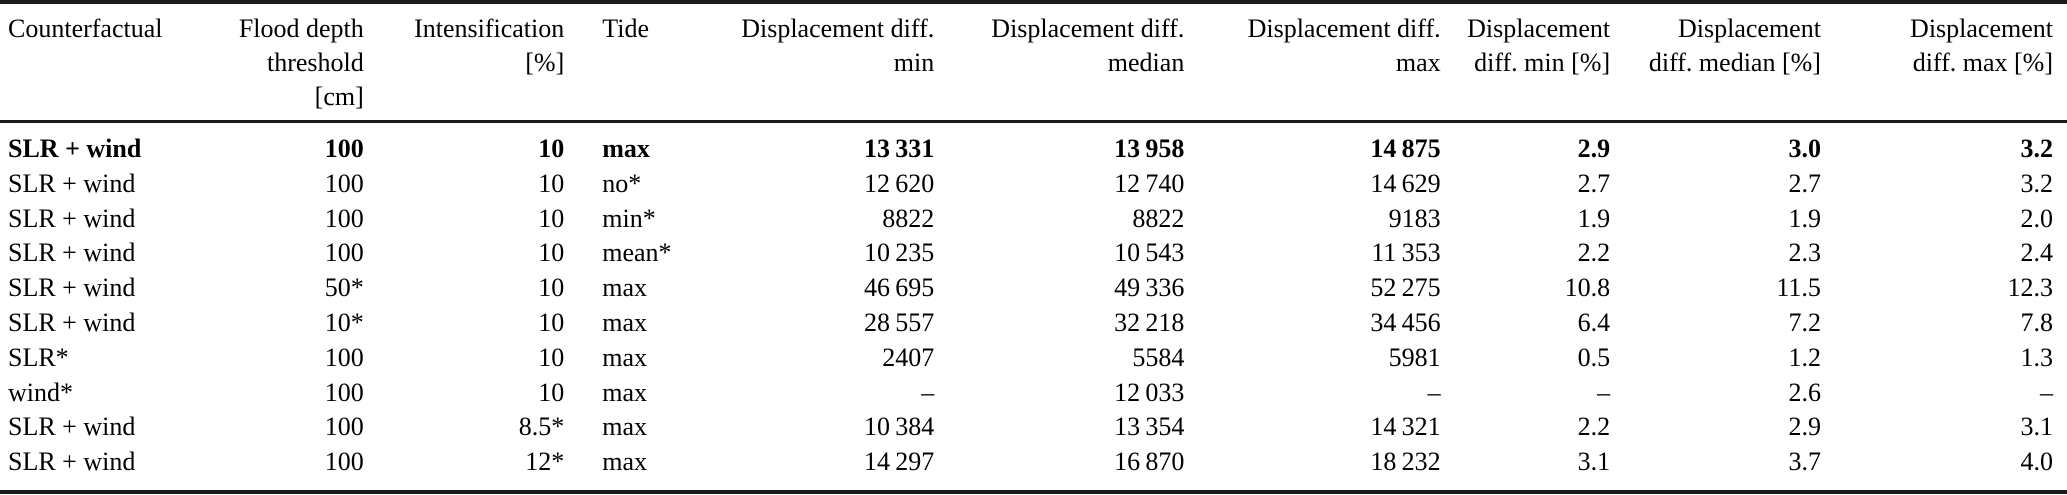 The height and width of the screenshot is (495, 2067). Describe the element at coordinates (899, 253) in the screenshot. I see `table-cell: 10 235` at that location.